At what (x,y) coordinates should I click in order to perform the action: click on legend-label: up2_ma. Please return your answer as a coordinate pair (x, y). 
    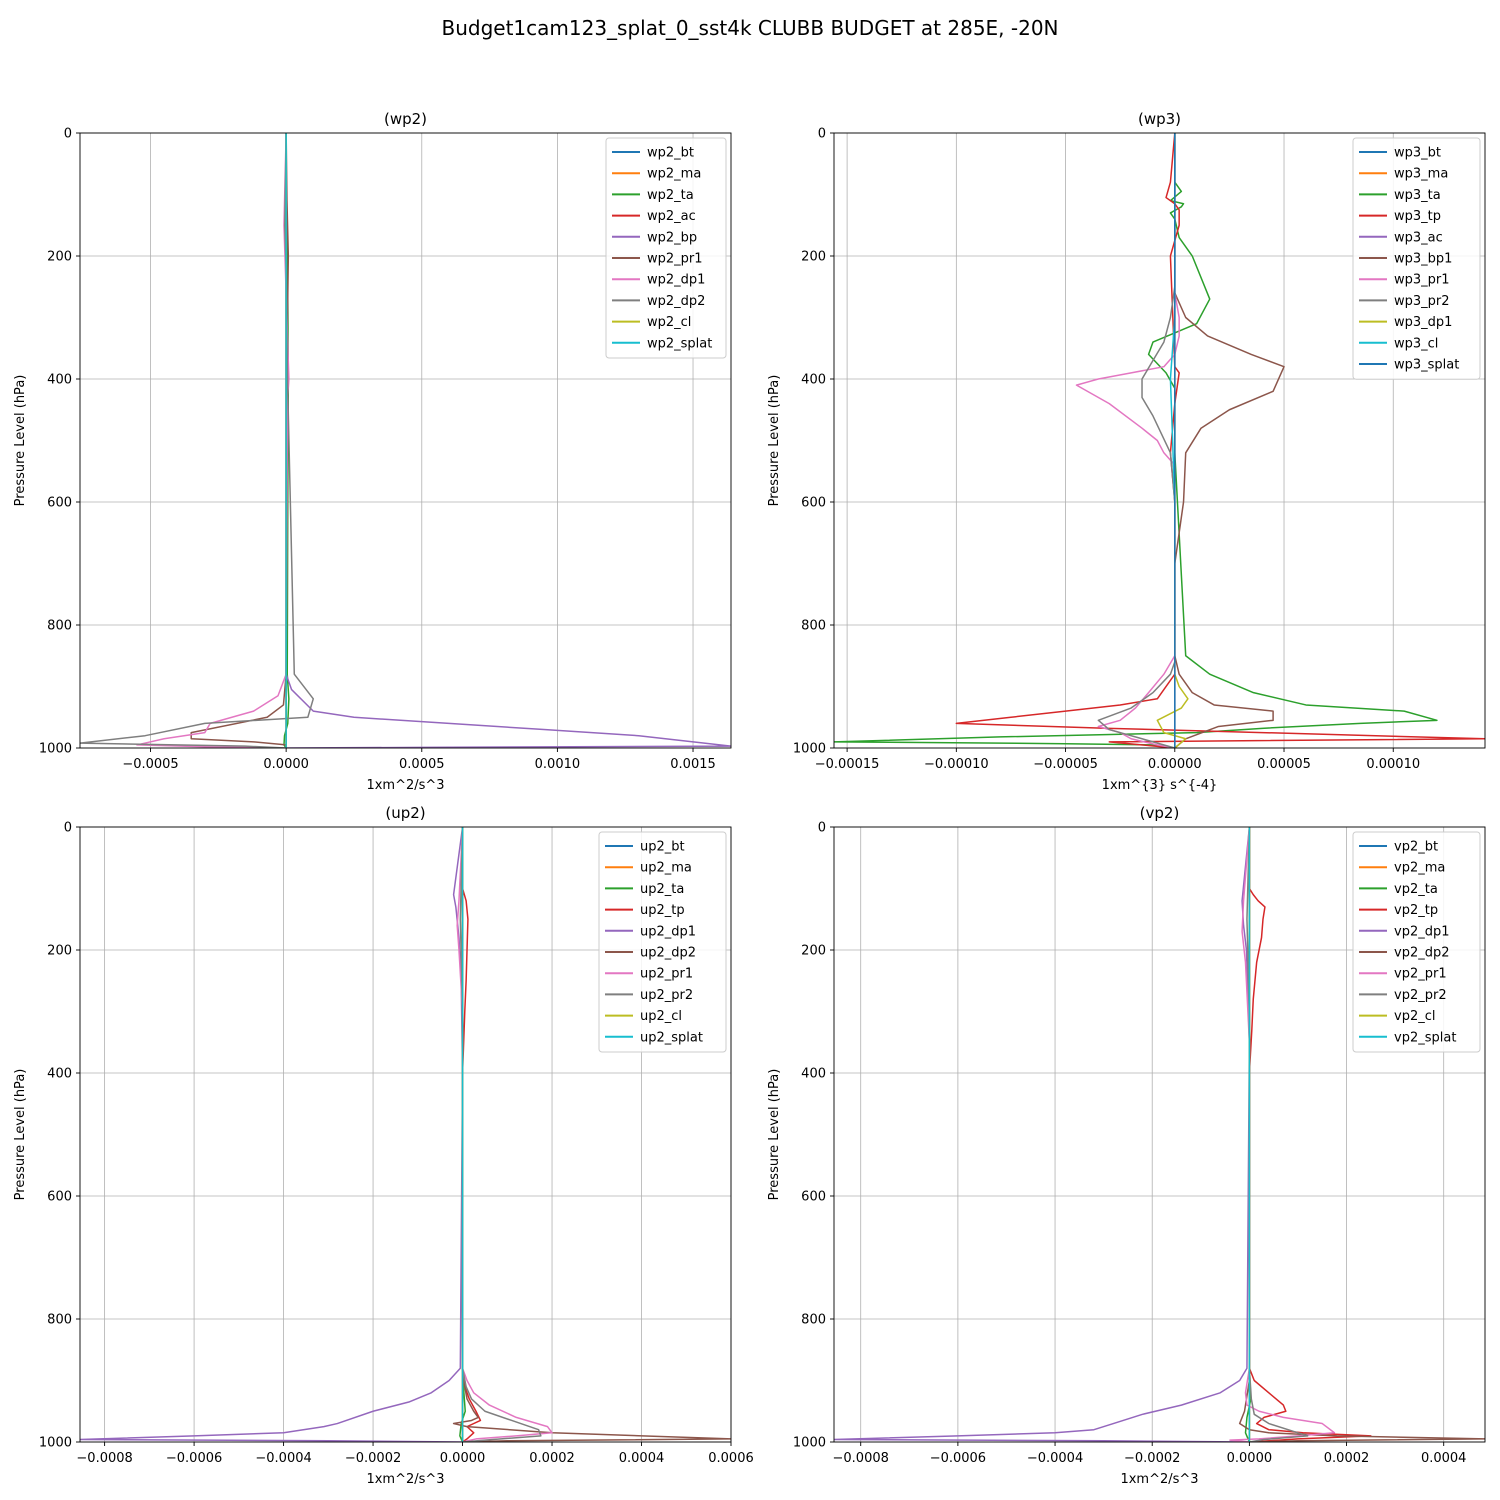
    Looking at the image, I should click on (666, 868).